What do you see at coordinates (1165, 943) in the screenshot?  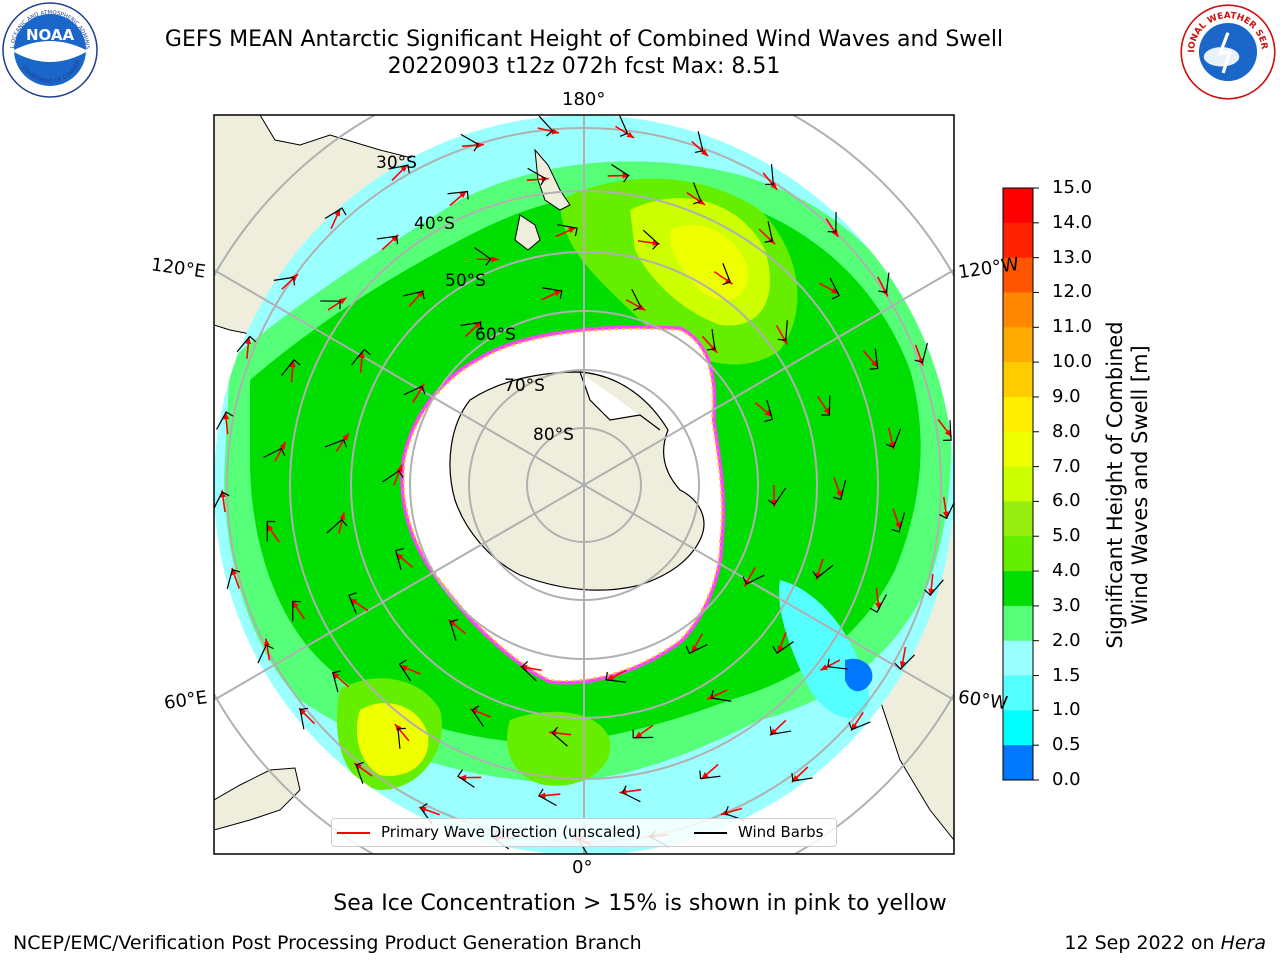 I see `footer-date: 12 Sep 2022 on Hera` at bounding box center [1165, 943].